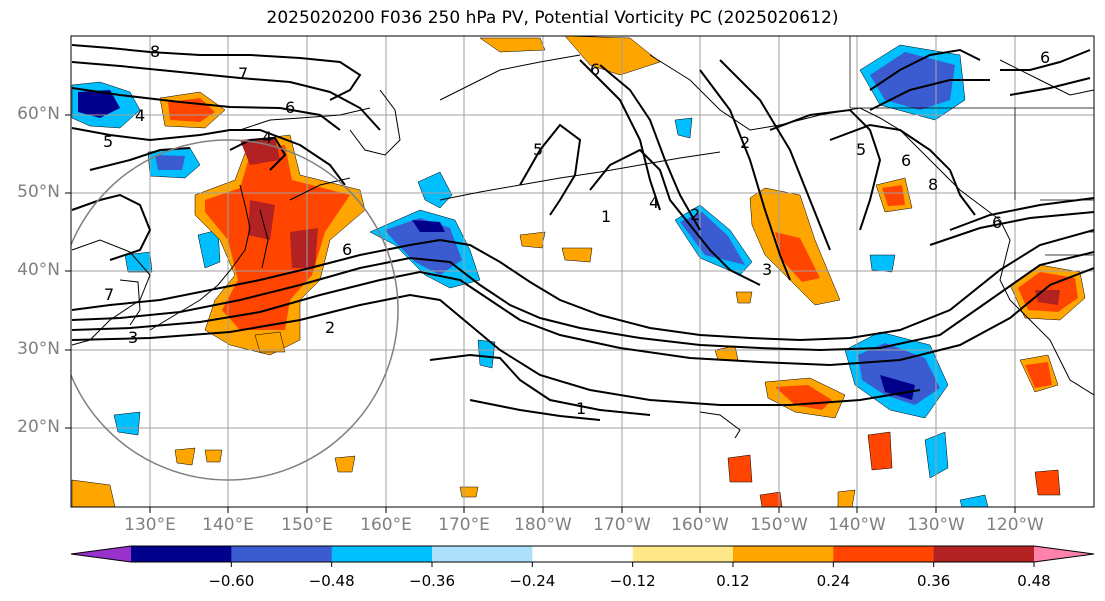 The height and width of the screenshot is (601, 1105). Describe the element at coordinates (228, 525) in the screenshot. I see `lon-label: 140°E` at that location.